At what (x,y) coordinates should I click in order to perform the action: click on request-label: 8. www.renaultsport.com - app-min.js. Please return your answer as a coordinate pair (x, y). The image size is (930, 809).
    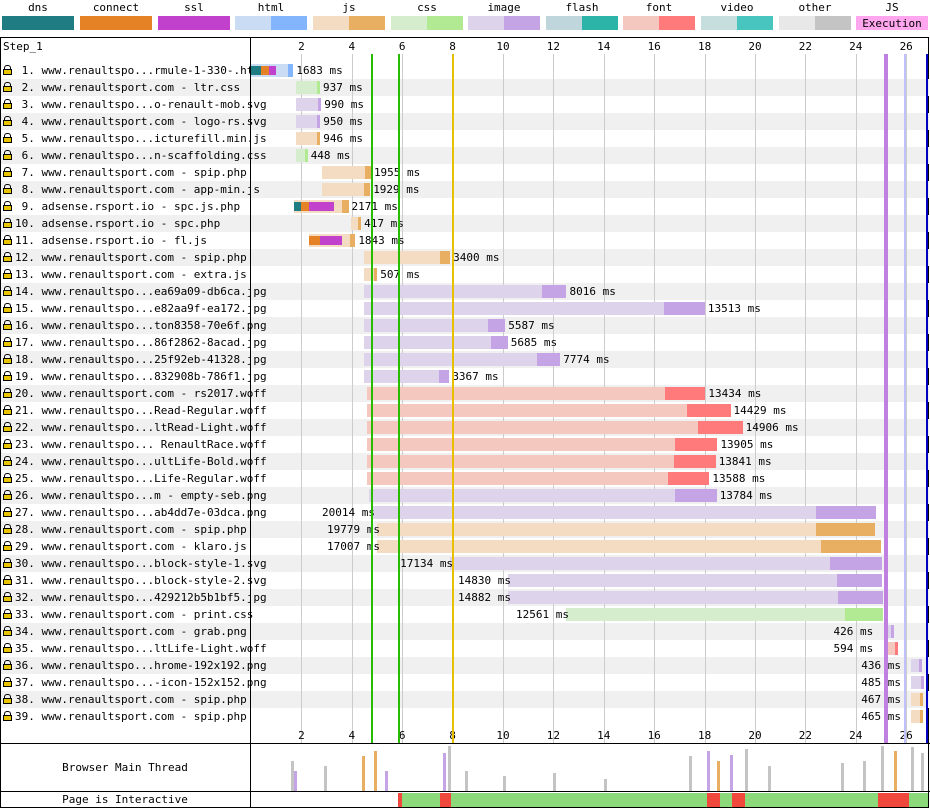
    Looking at the image, I should click on (131, 189).